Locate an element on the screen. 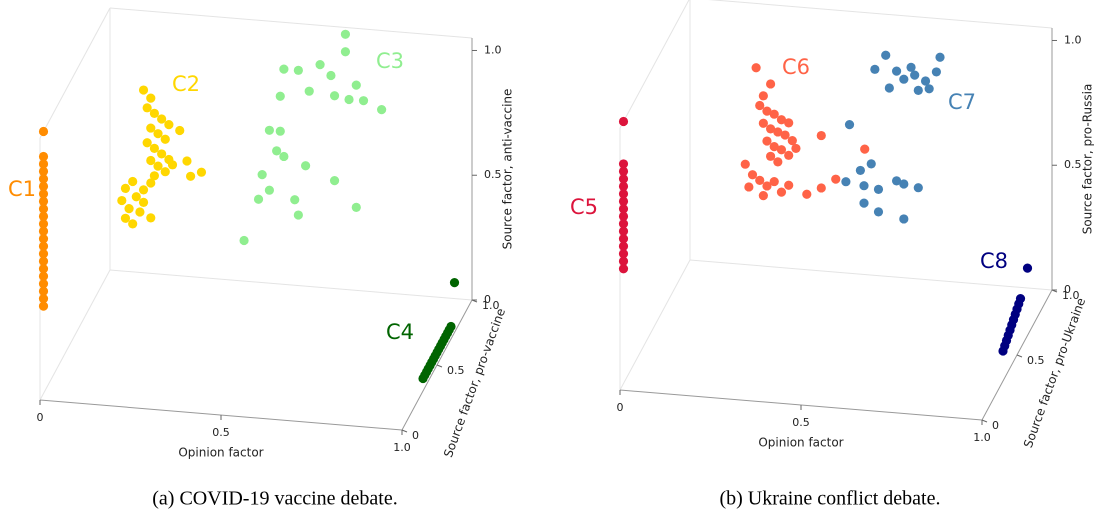  z-axis-label: Source factor, pro-Russia is located at coordinates (1088, 159).